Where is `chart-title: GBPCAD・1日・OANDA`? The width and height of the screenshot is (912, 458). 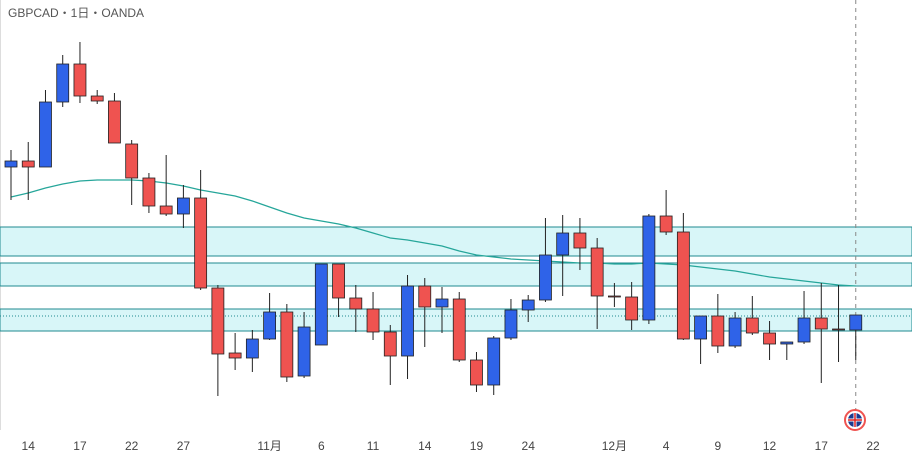
chart-title: GBPCAD・1日・OANDA is located at coordinates (76, 13).